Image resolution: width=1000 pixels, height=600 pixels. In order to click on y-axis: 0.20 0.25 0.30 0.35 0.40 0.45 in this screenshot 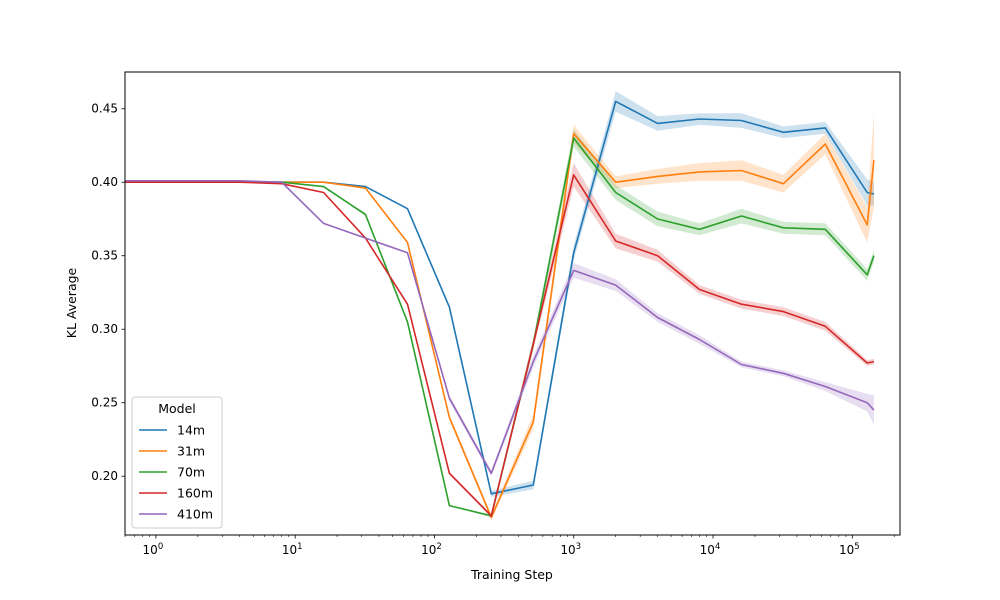, I will do `click(108, 292)`.